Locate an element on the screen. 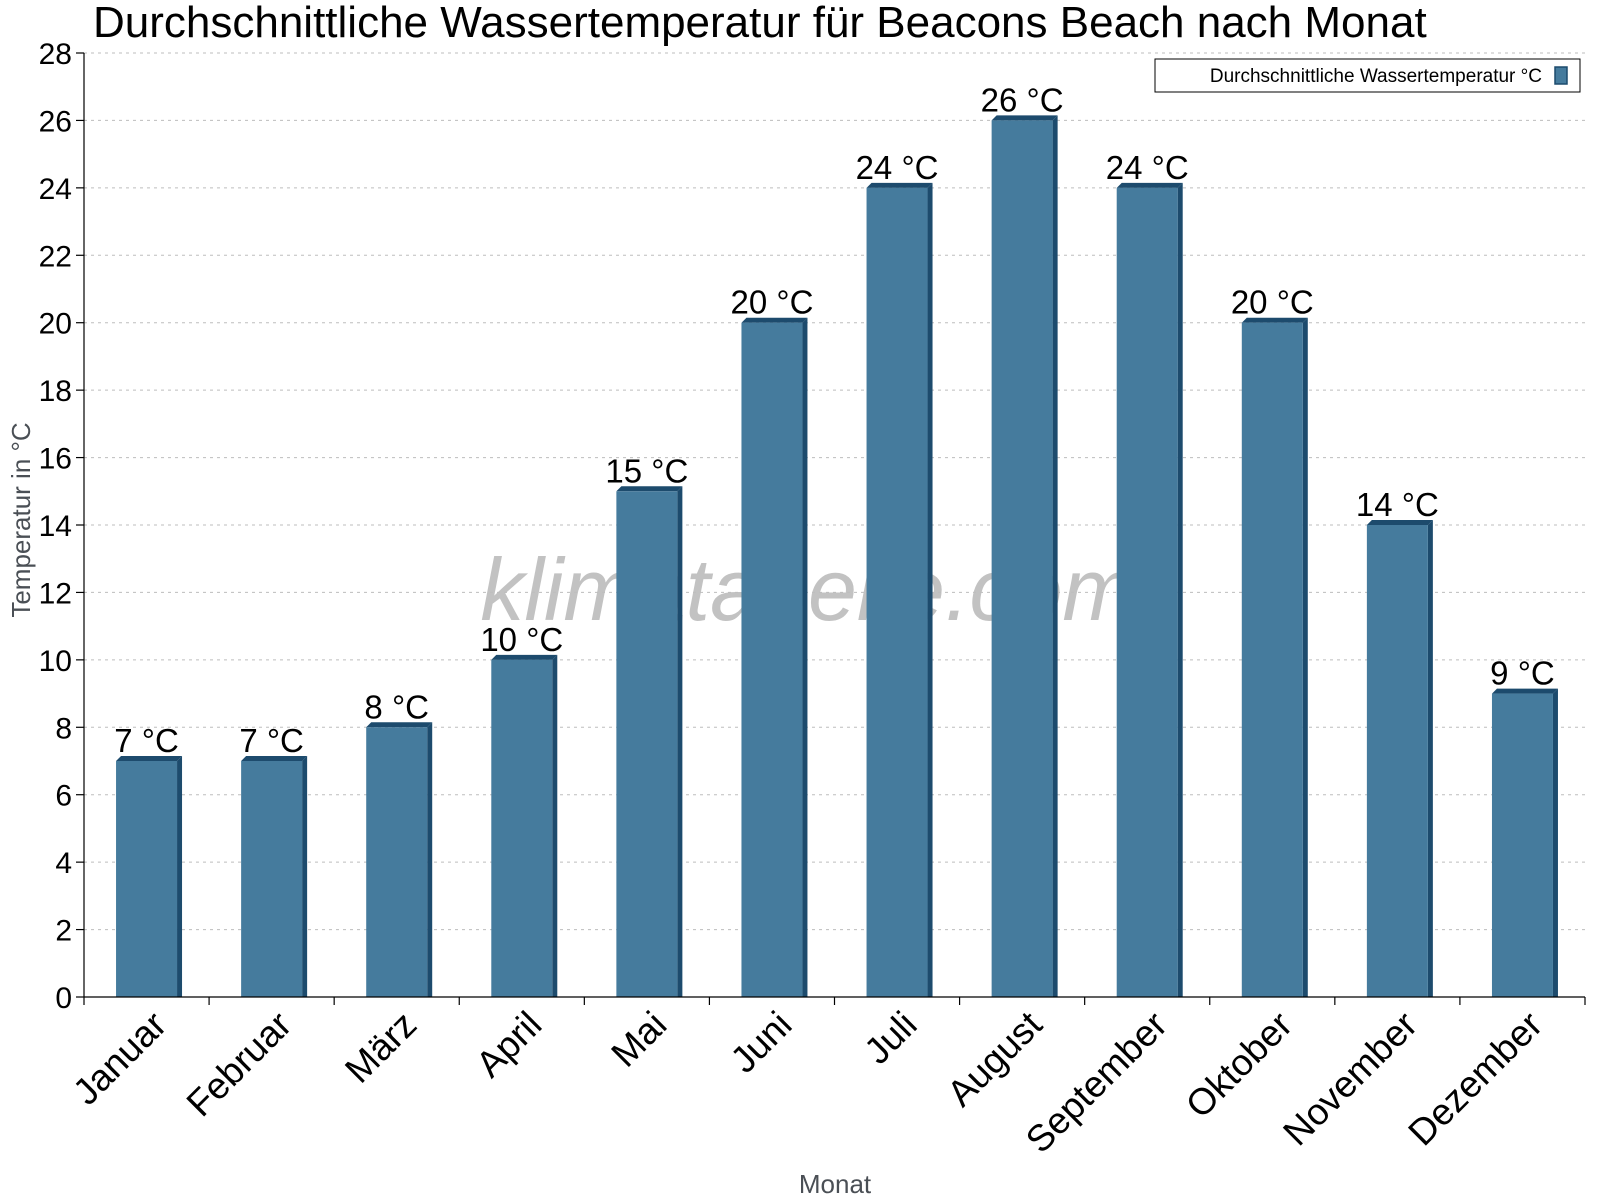 This screenshot has height=1200, width=1600. legend-swatch is located at coordinates (1561, 75).